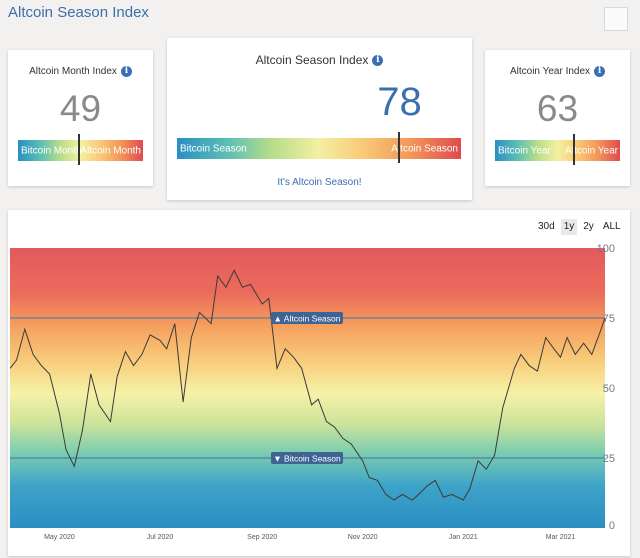  I want to click on season-card-label-row: Altcoin Season Index i, so click(319, 60).